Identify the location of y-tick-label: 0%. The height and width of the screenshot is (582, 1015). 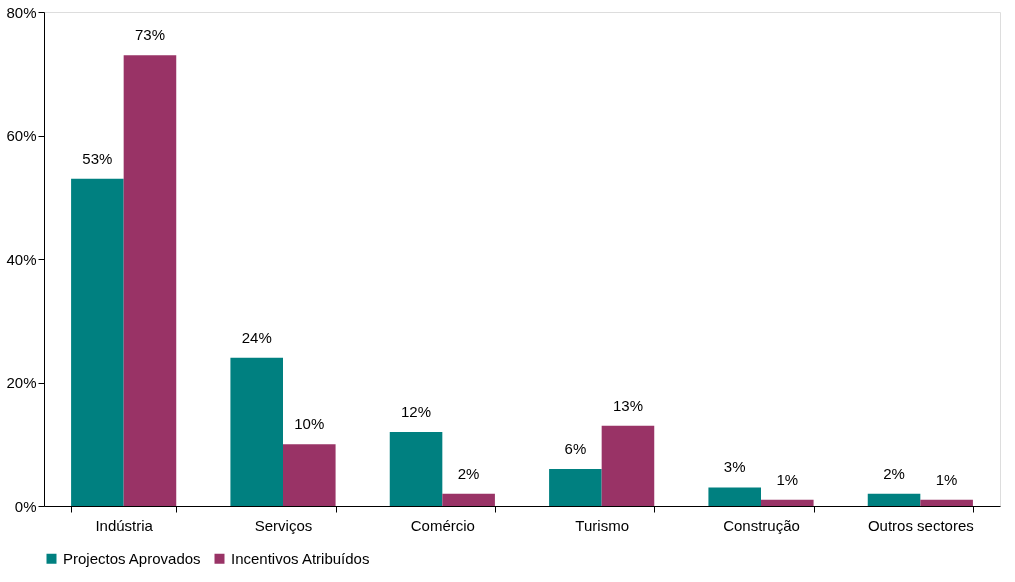
(25, 506).